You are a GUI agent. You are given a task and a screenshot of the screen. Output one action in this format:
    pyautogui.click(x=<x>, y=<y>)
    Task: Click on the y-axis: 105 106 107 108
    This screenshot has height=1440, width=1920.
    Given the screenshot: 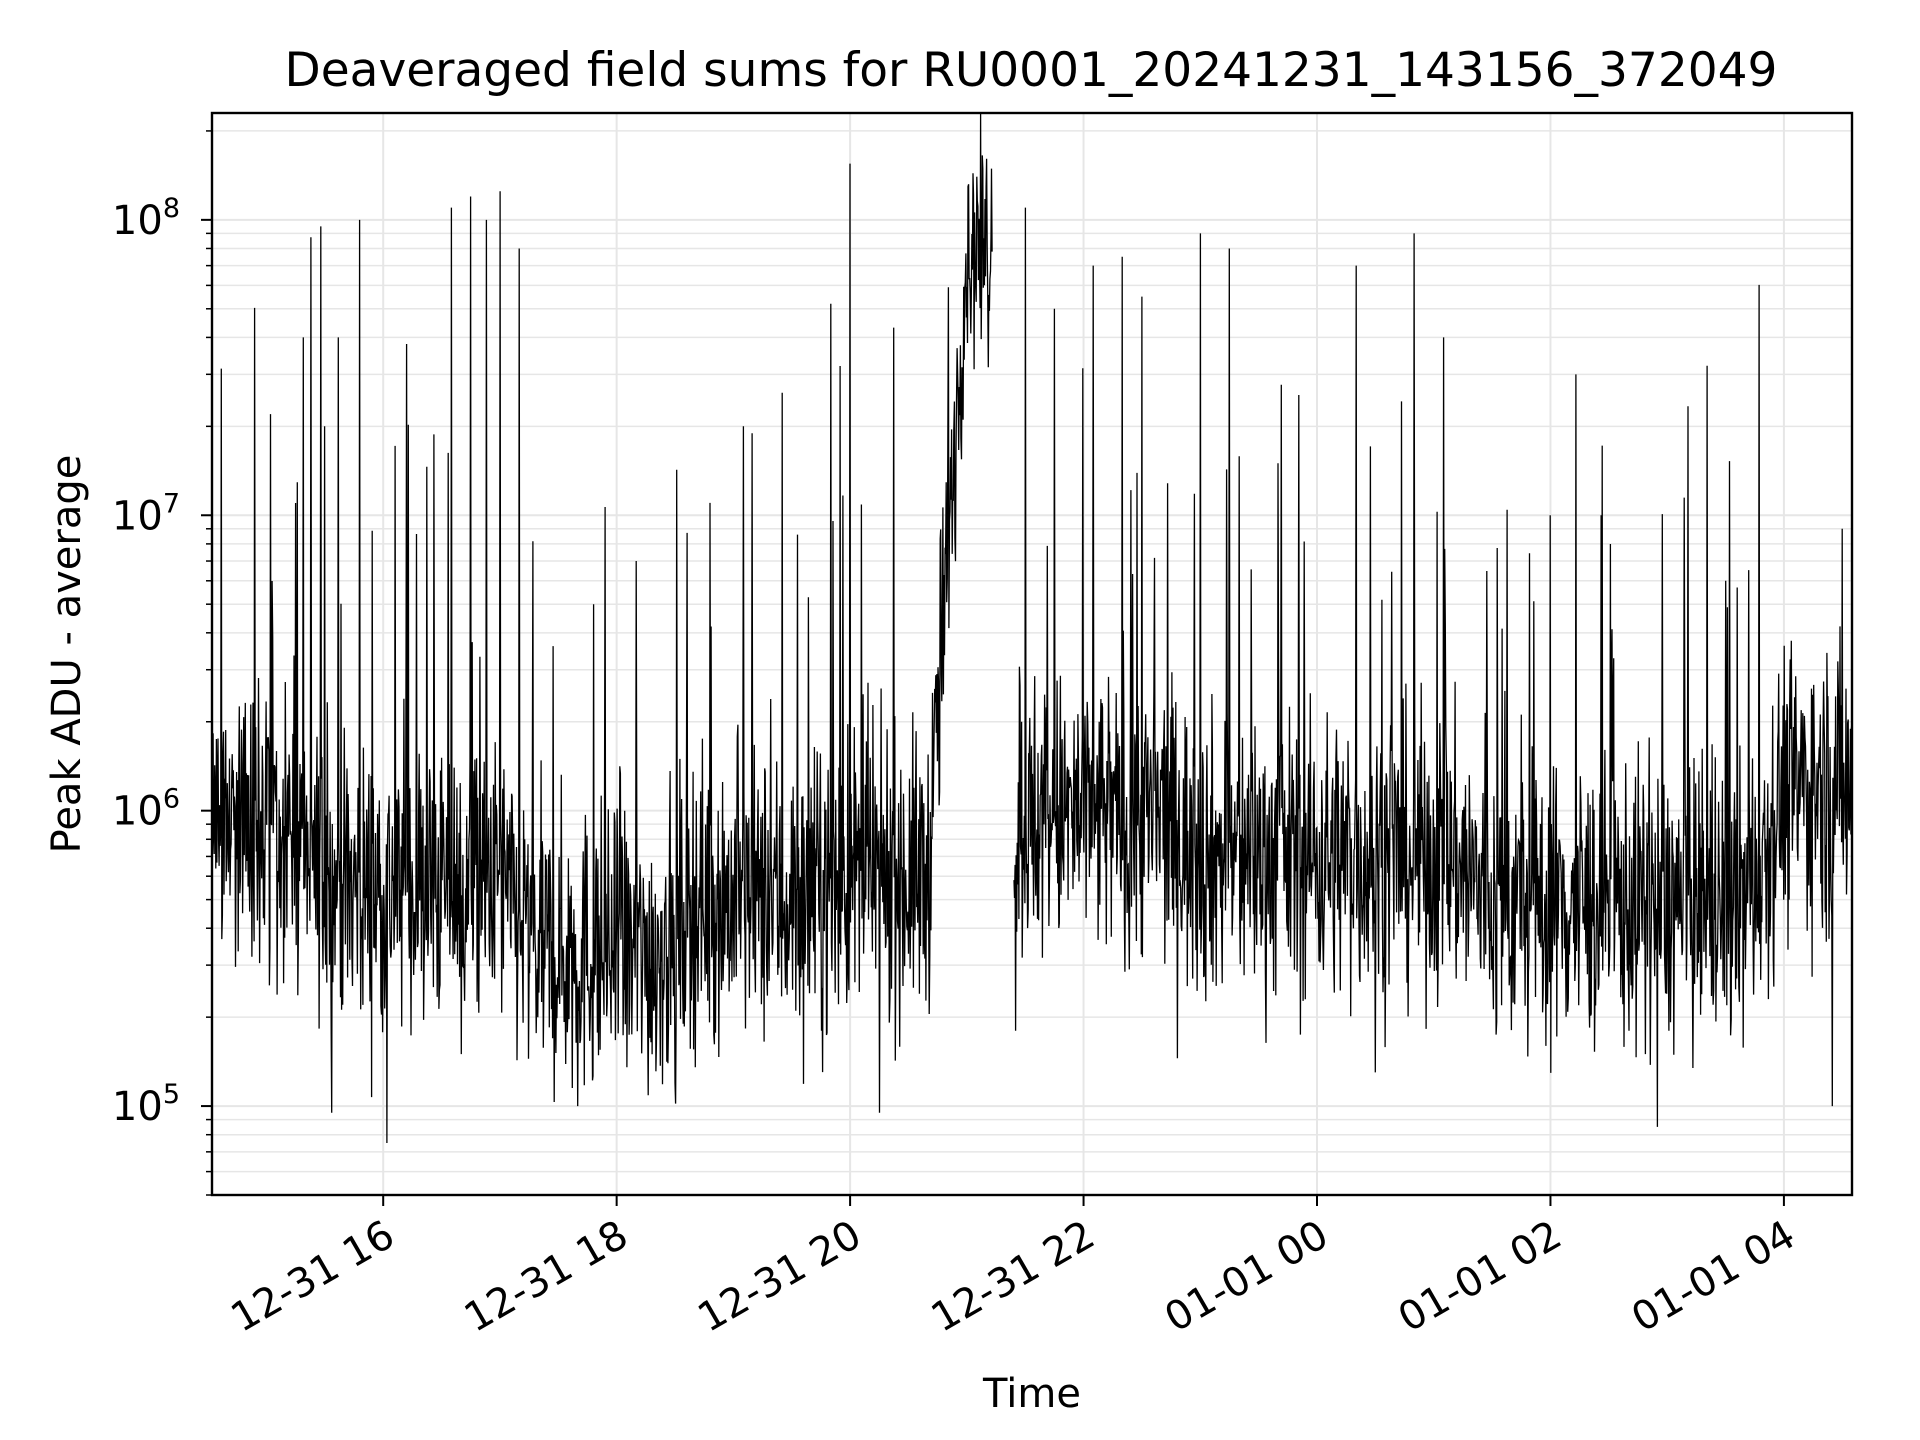 What is the action you would take?
    pyautogui.click(x=162, y=663)
    